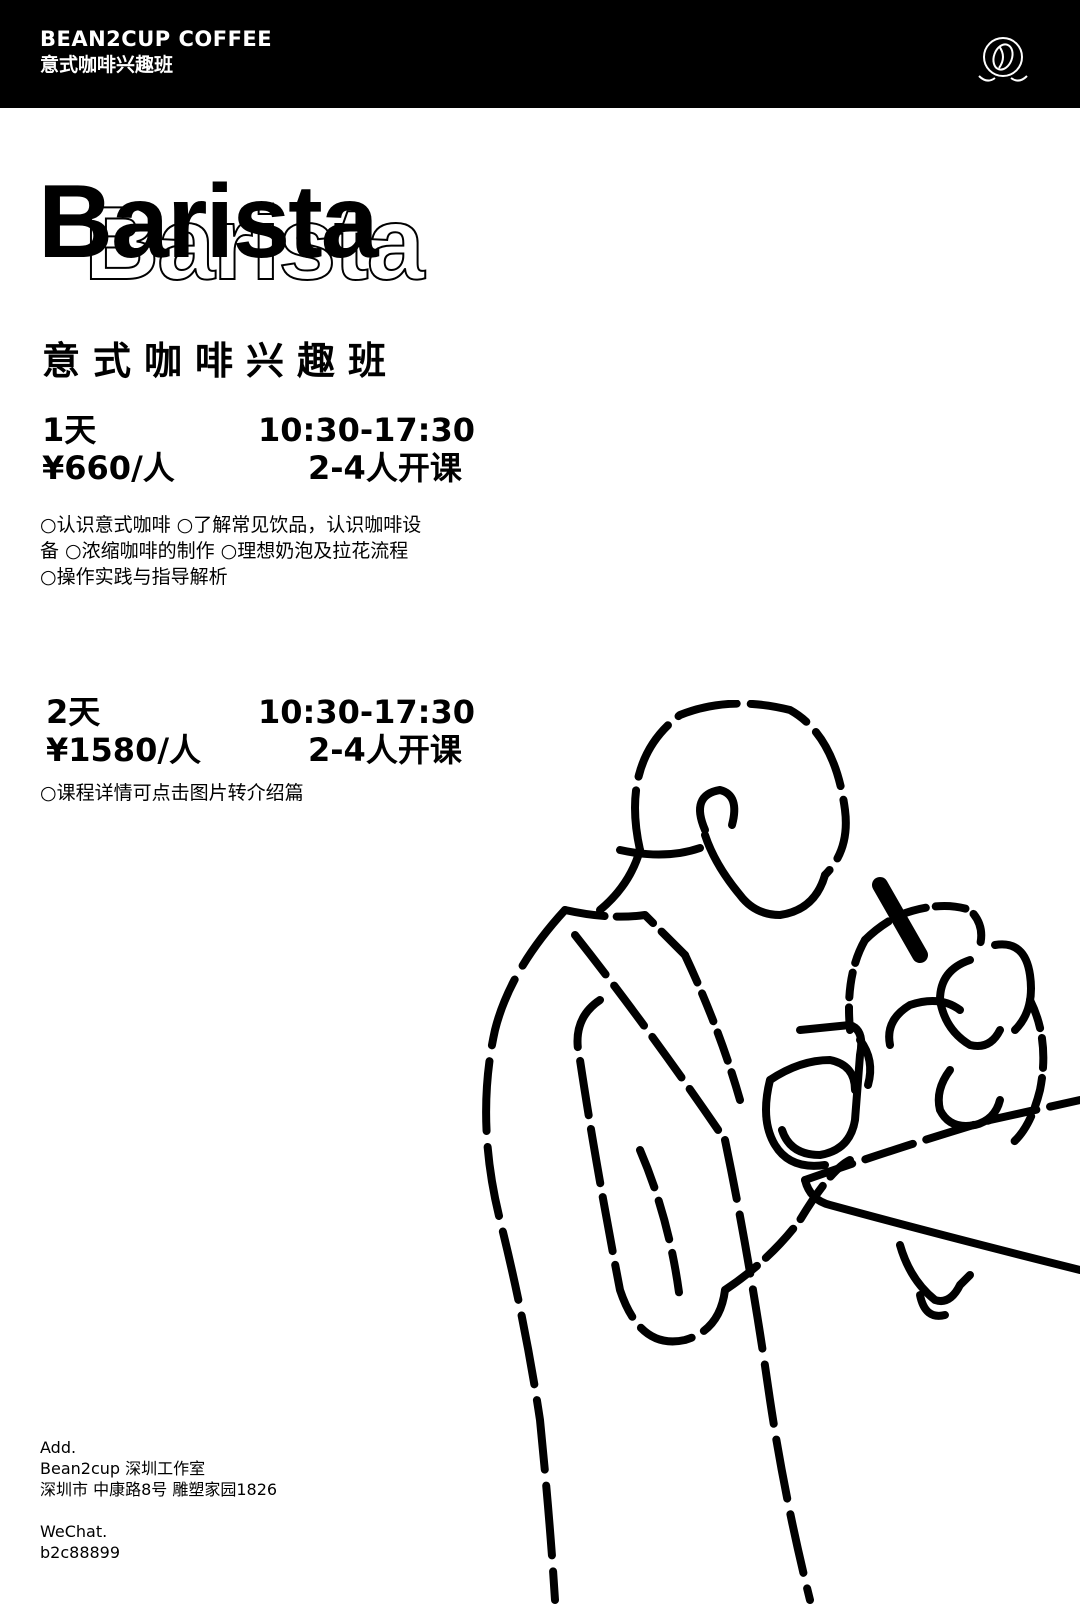  Describe the element at coordinates (221, 361) in the screenshot. I see `hero-subtitle: 意式咖啡兴趣班` at that location.